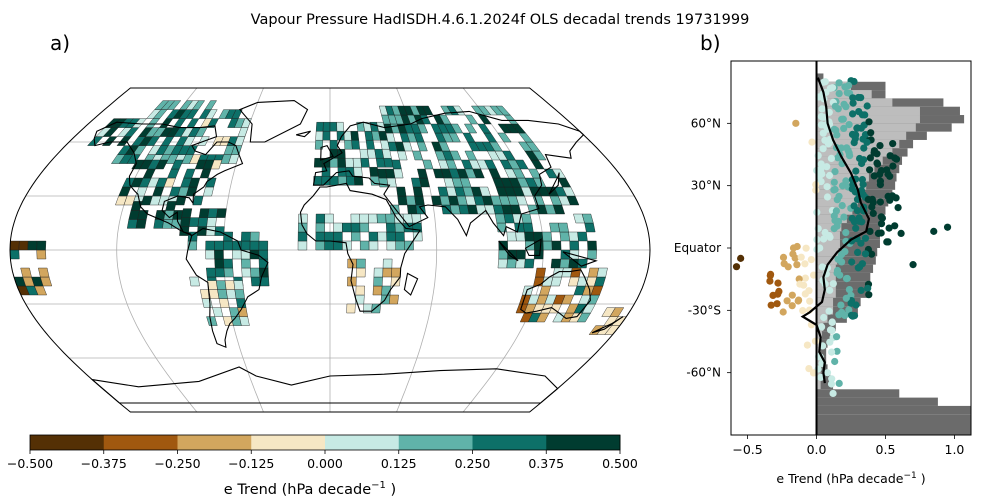  What do you see at coordinates (697, 248) in the screenshot?
I see `y-tick-label: Equator` at bounding box center [697, 248].